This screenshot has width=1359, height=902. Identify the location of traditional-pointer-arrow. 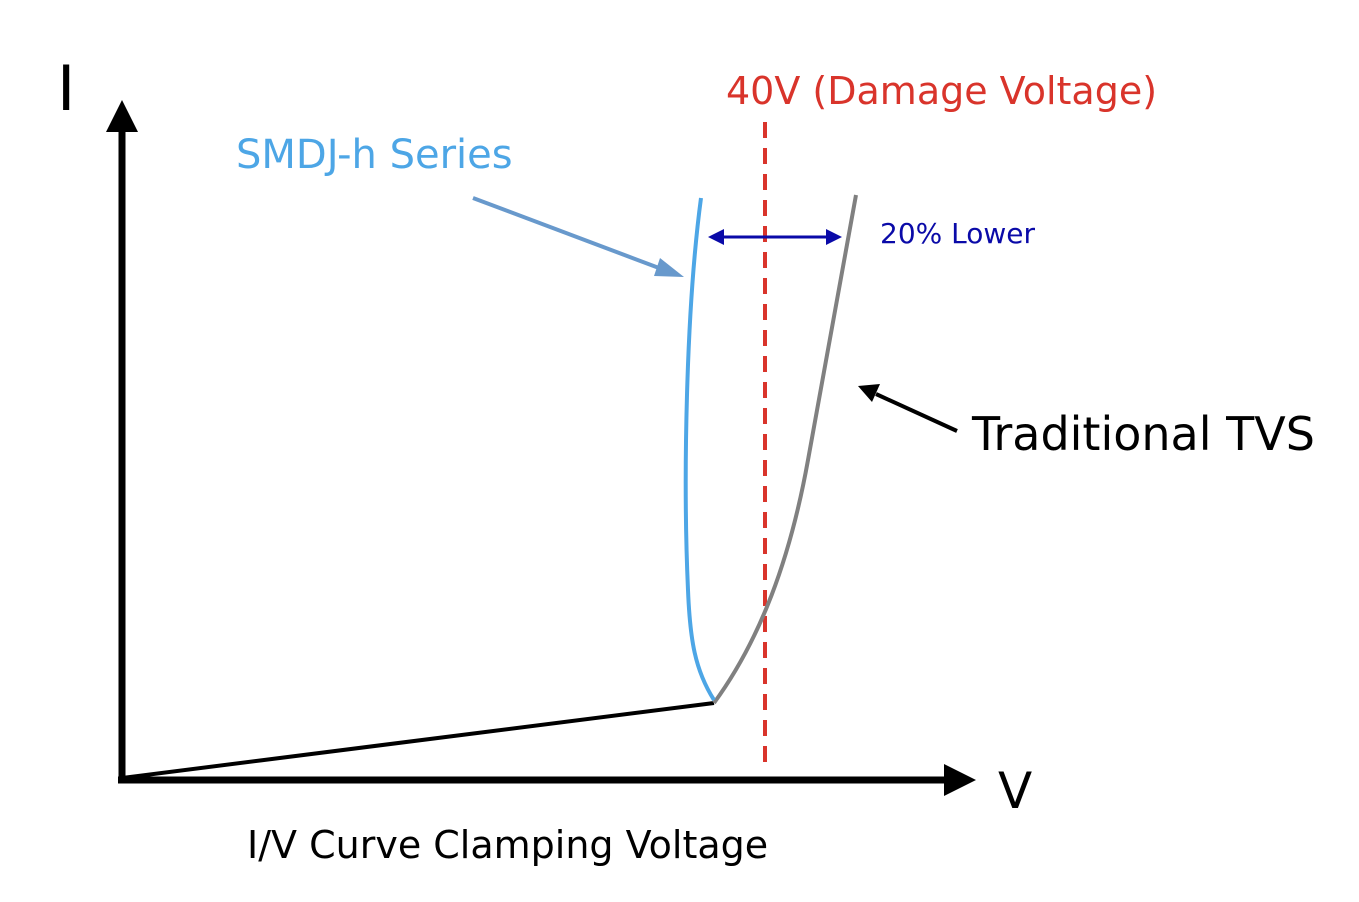
(916, 412).